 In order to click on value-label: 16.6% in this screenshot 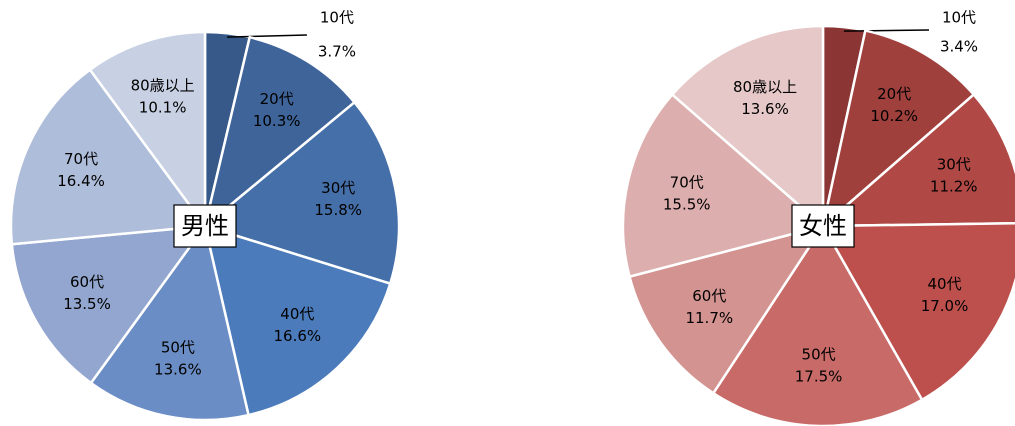, I will do `click(298, 336)`.